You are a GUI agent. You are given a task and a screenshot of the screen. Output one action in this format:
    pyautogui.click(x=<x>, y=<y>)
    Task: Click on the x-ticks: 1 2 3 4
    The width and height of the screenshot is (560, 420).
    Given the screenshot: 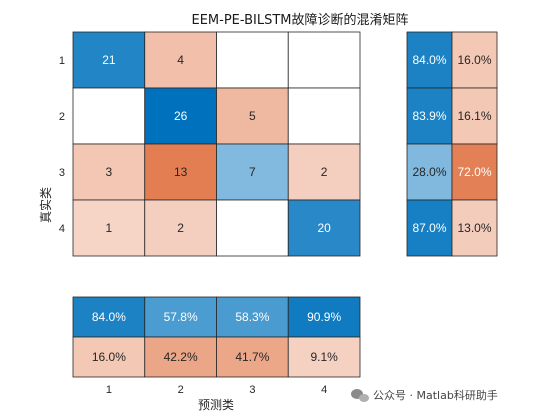 What is the action you would take?
    pyautogui.click(x=216, y=390)
    